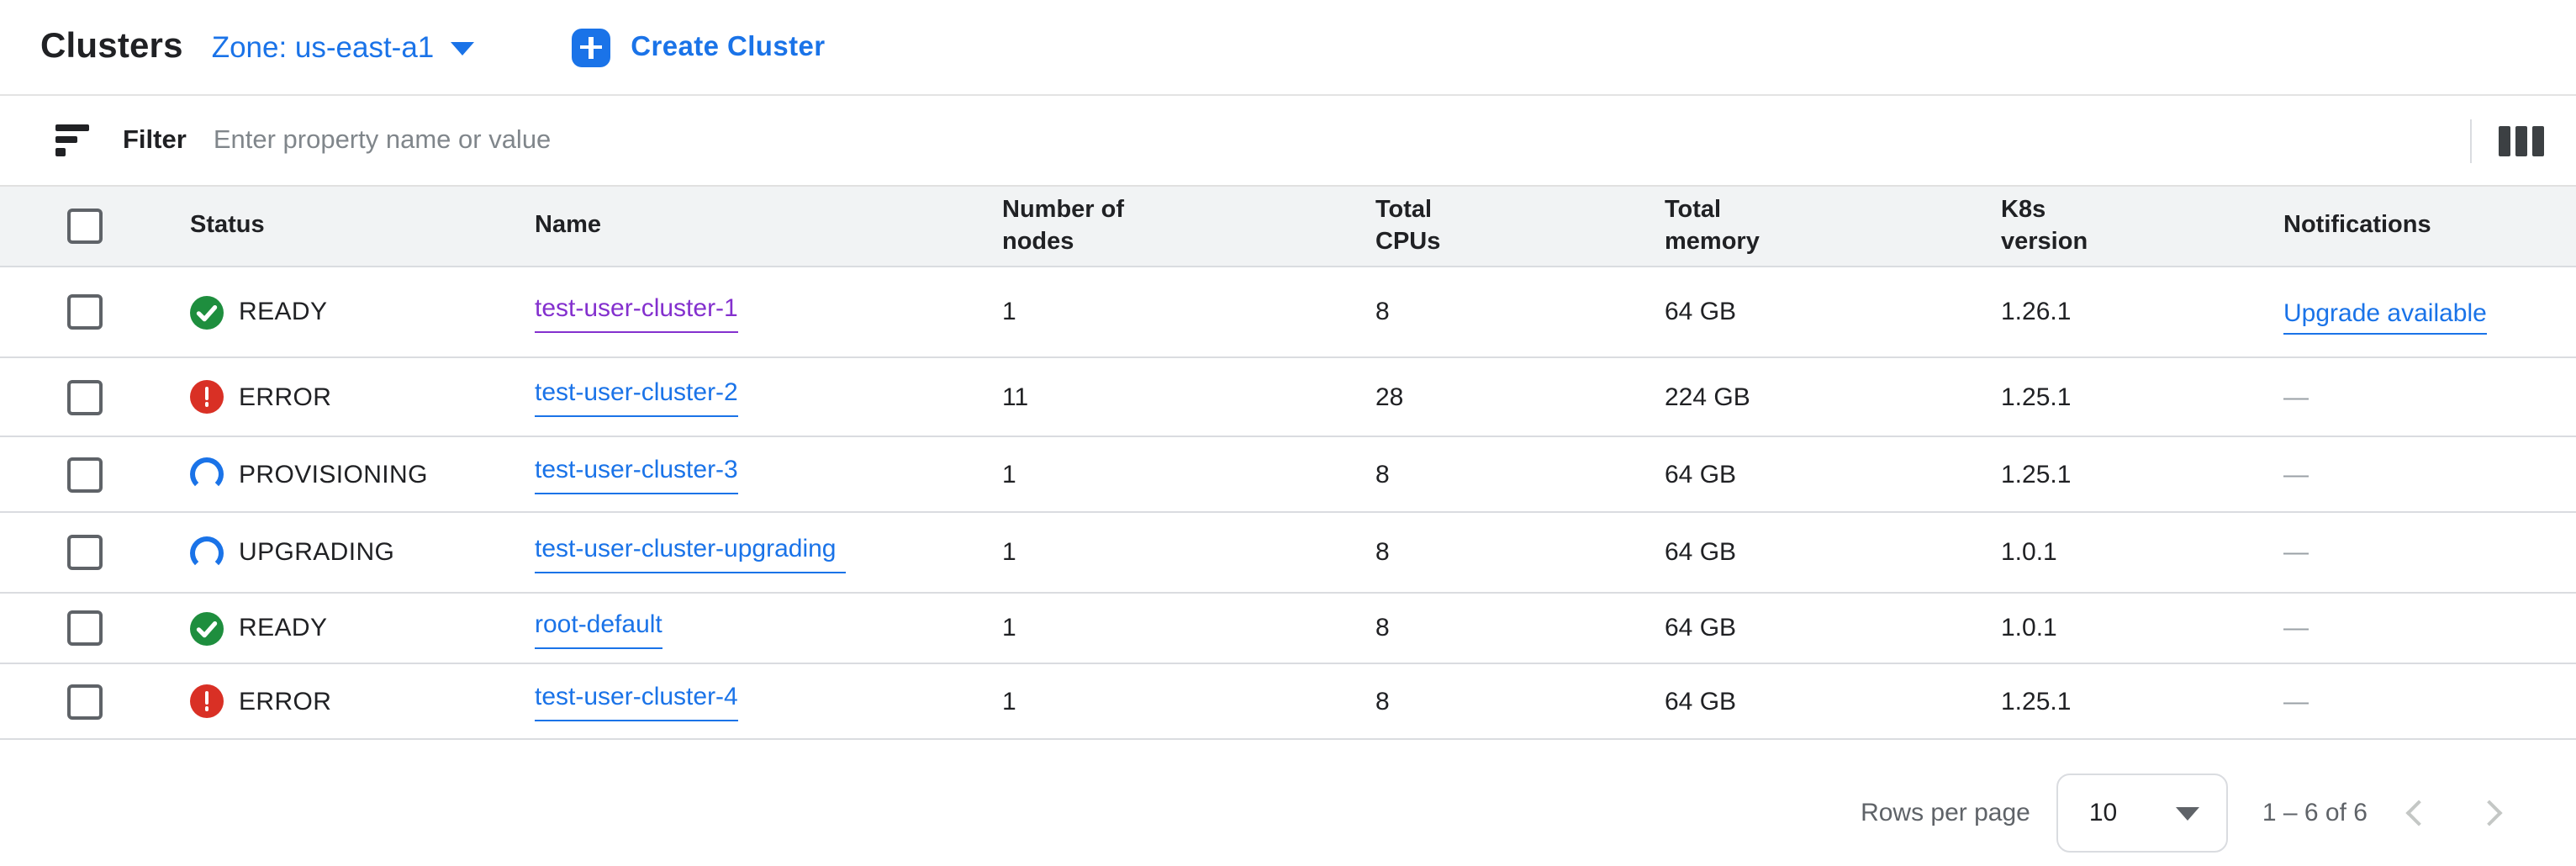 The height and width of the screenshot is (866, 2576). I want to click on filter-label: Filter, so click(155, 139).